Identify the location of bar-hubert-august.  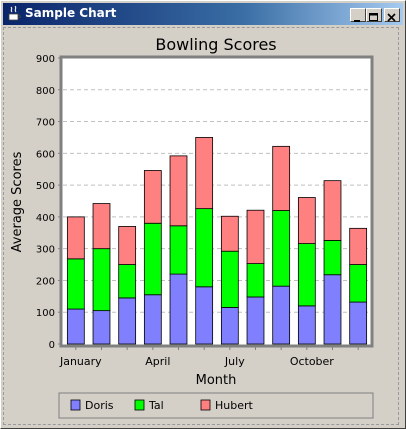
(255, 237).